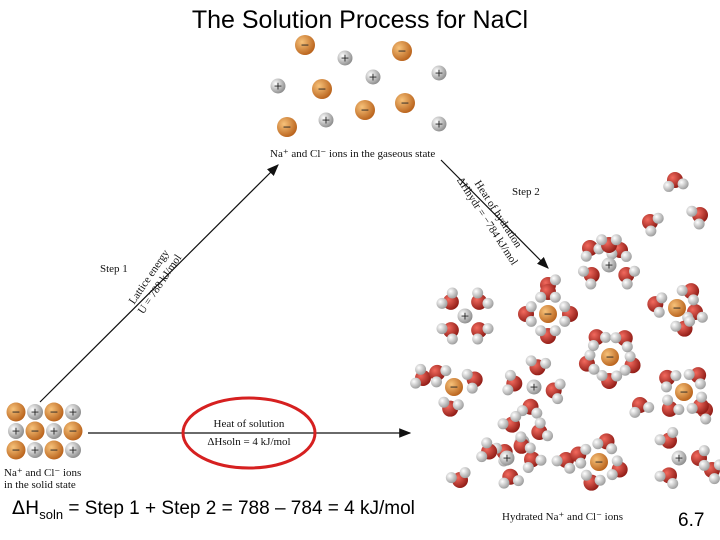 Image resolution: width=720 pixels, height=540 pixels. What do you see at coordinates (353, 154) in the screenshot?
I see `gaseous-state-label: Na⁺ and Cl⁻ ions in the gaseous state` at bounding box center [353, 154].